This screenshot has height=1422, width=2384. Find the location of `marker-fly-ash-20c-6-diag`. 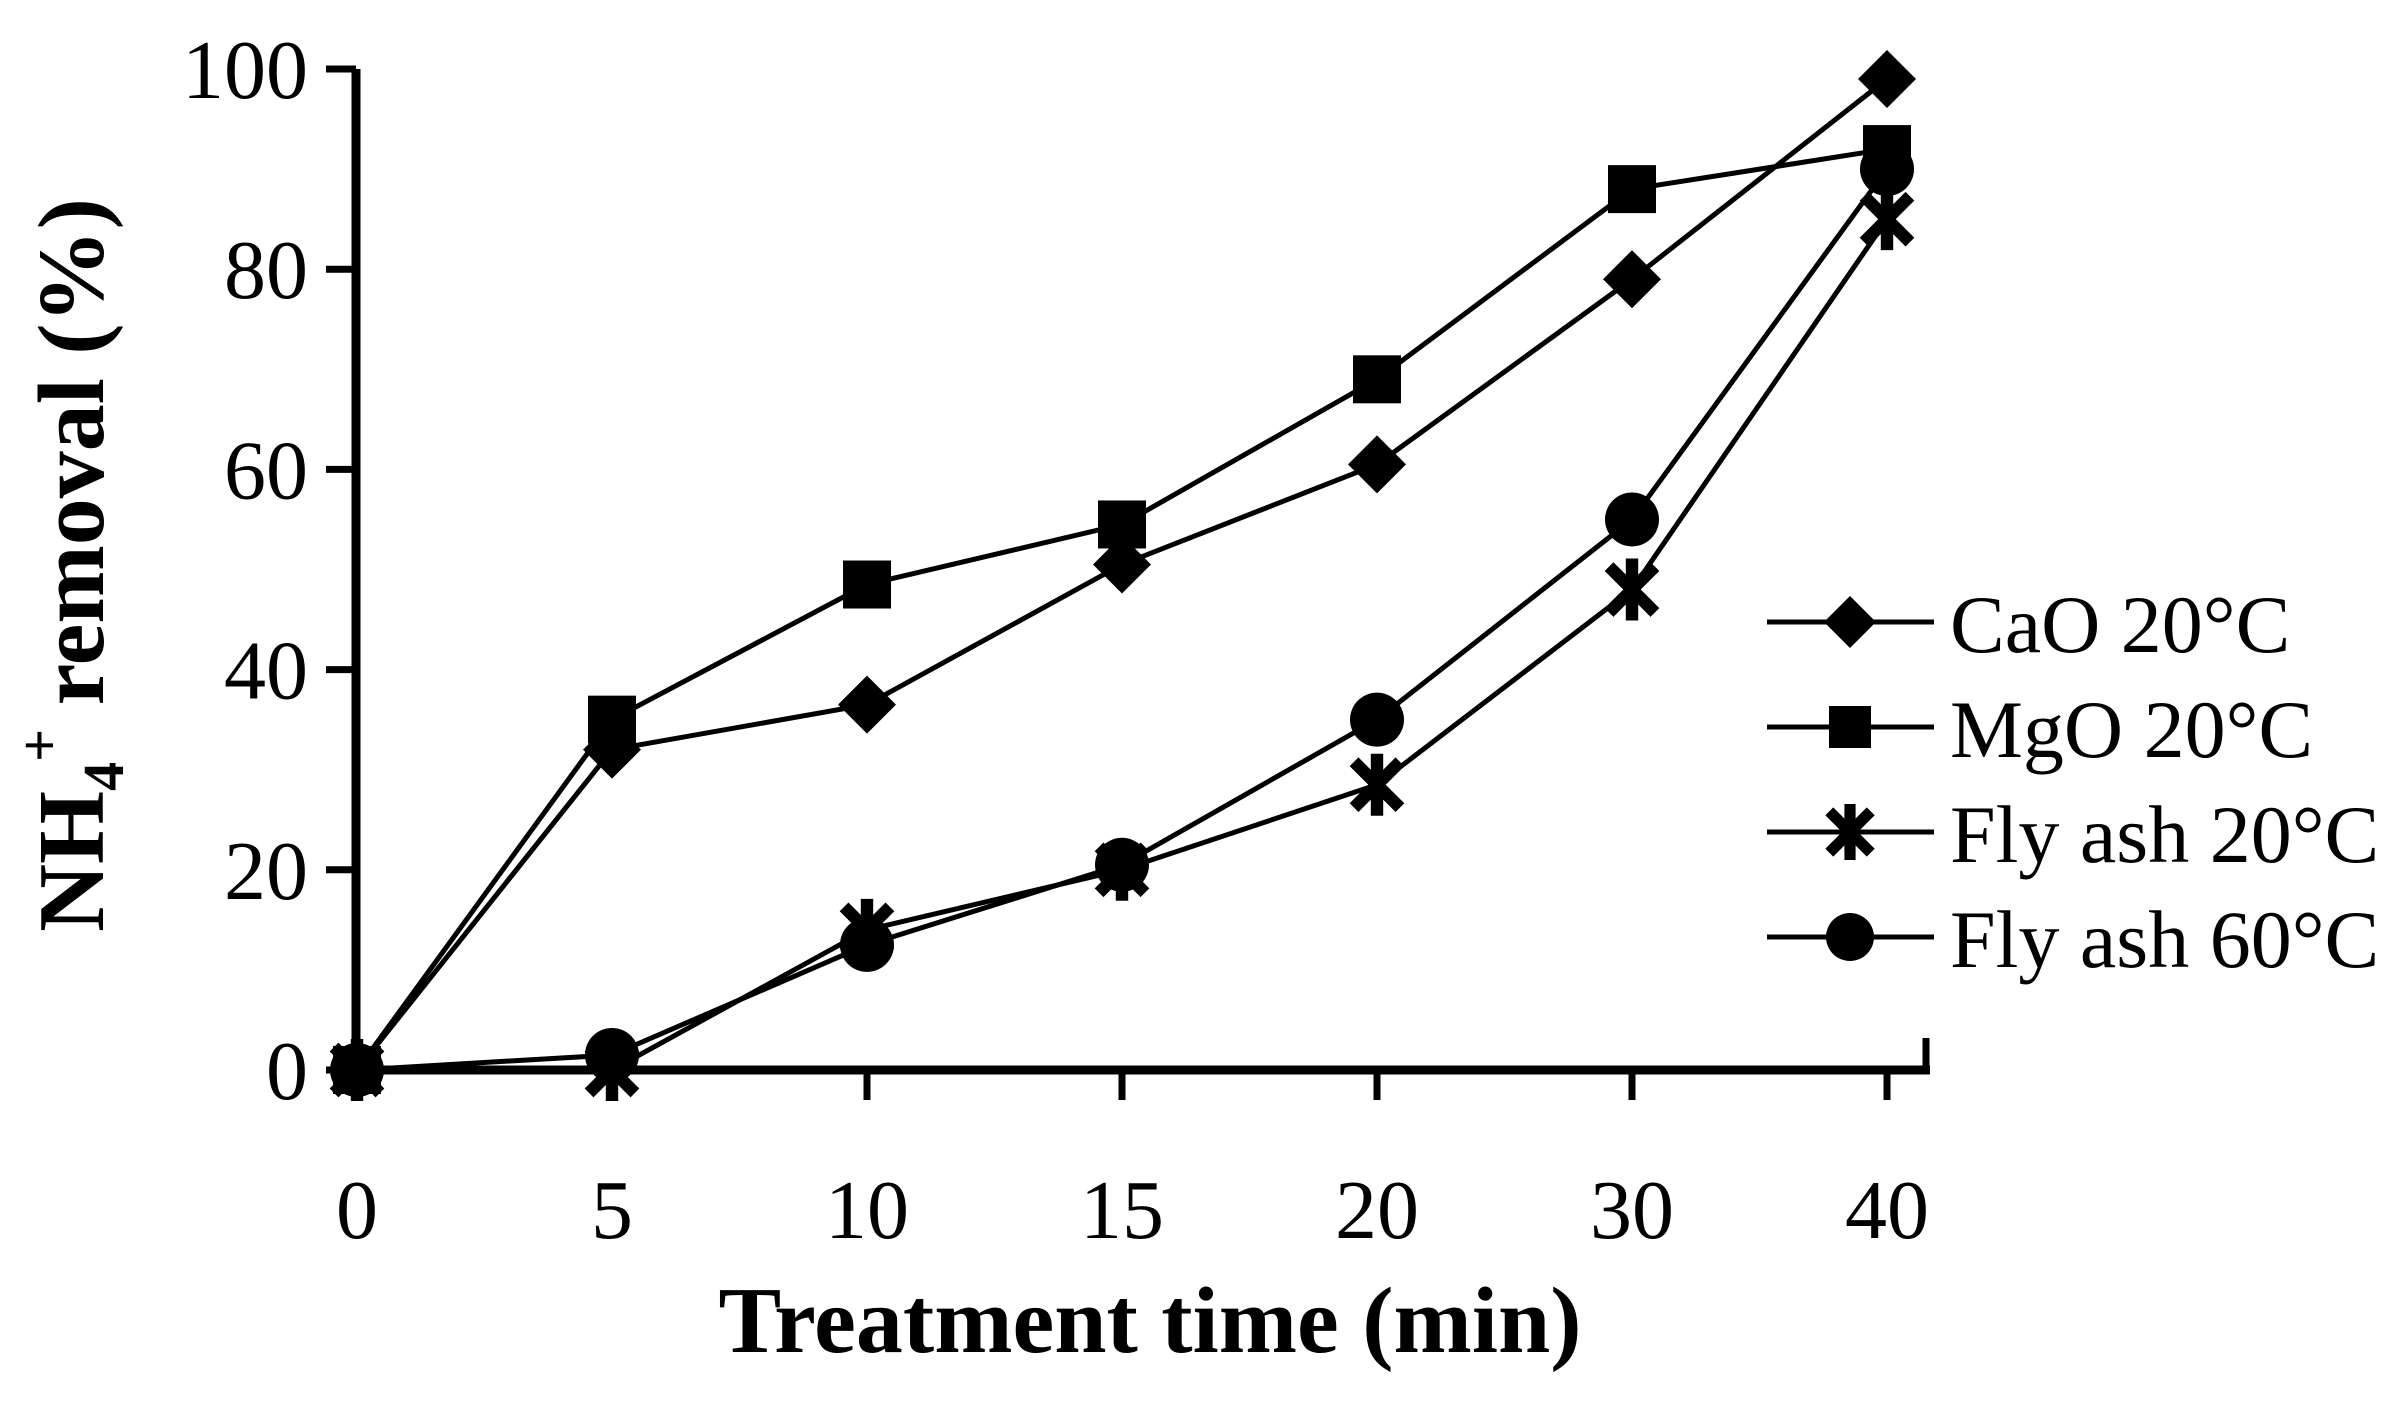

marker-fly-ash-20c-6-diag is located at coordinates (1887, 219).